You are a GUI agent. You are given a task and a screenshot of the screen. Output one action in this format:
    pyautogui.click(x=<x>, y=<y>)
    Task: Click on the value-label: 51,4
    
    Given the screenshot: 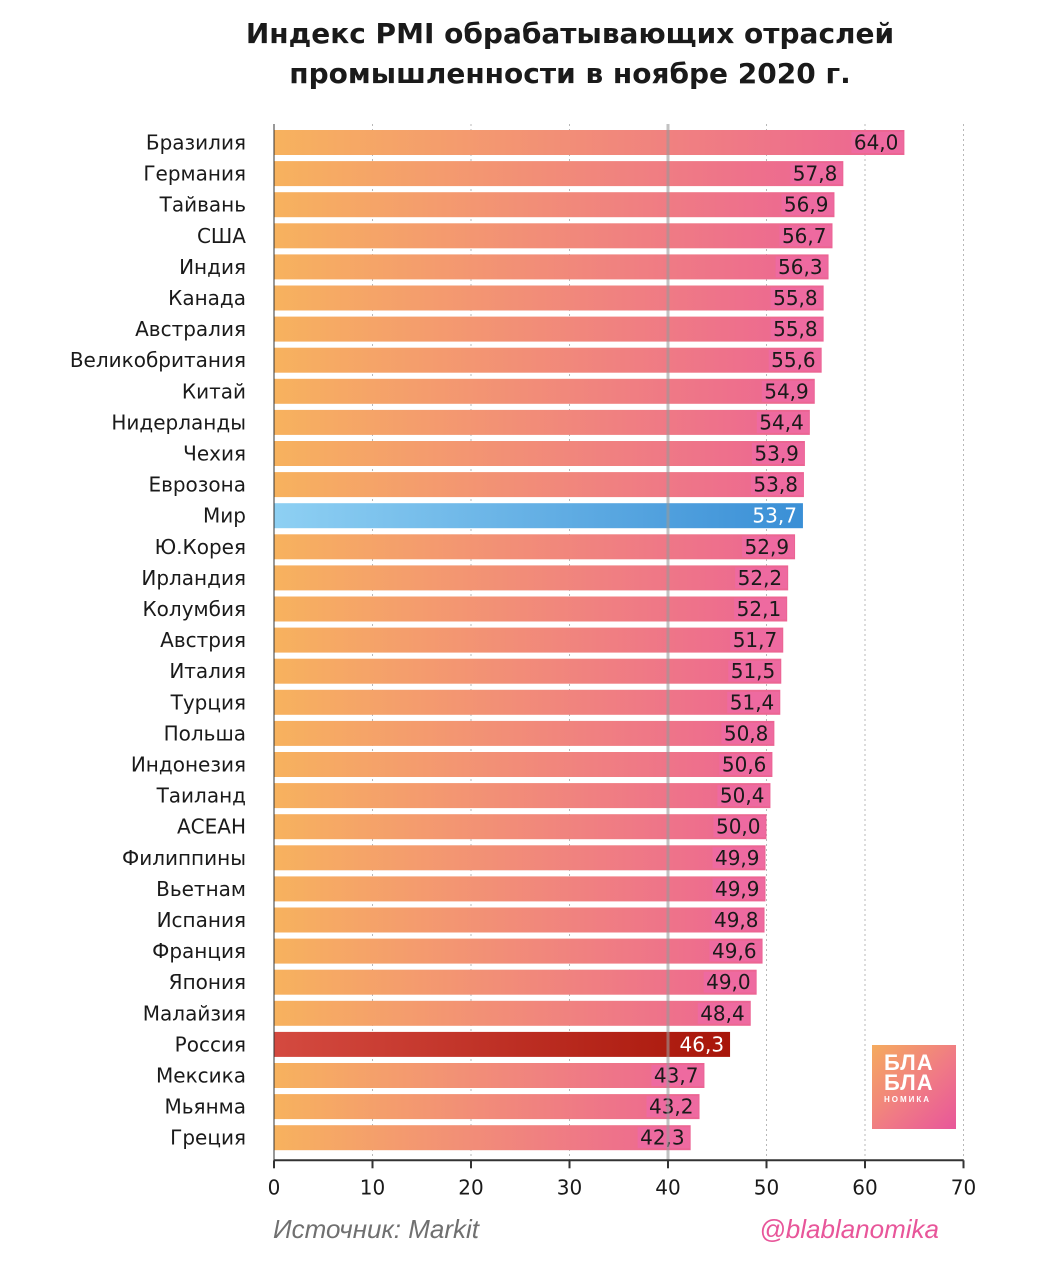 What is the action you would take?
    pyautogui.click(x=752, y=702)
    